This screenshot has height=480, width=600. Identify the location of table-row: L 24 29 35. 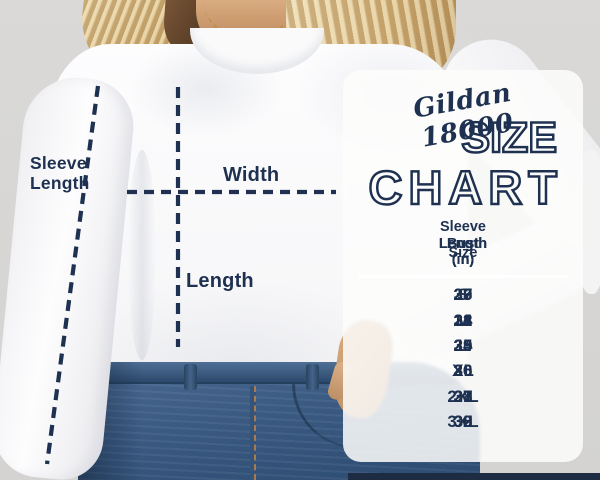
(463, 345).